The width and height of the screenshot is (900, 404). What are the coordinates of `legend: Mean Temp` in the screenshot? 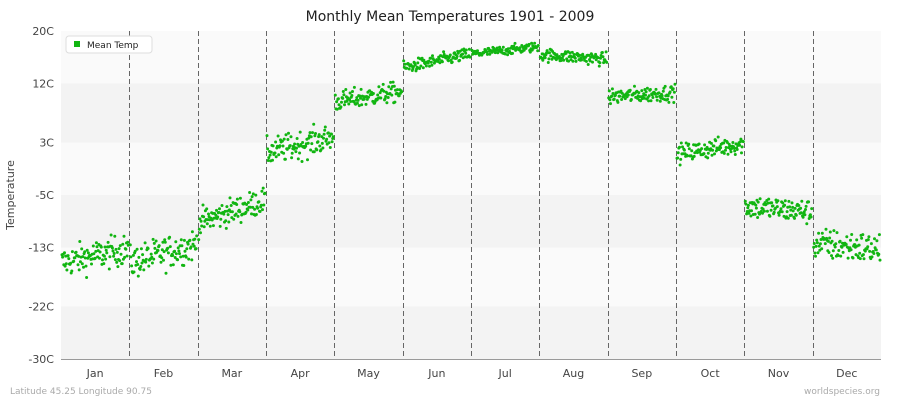 It's located at (109, 44).